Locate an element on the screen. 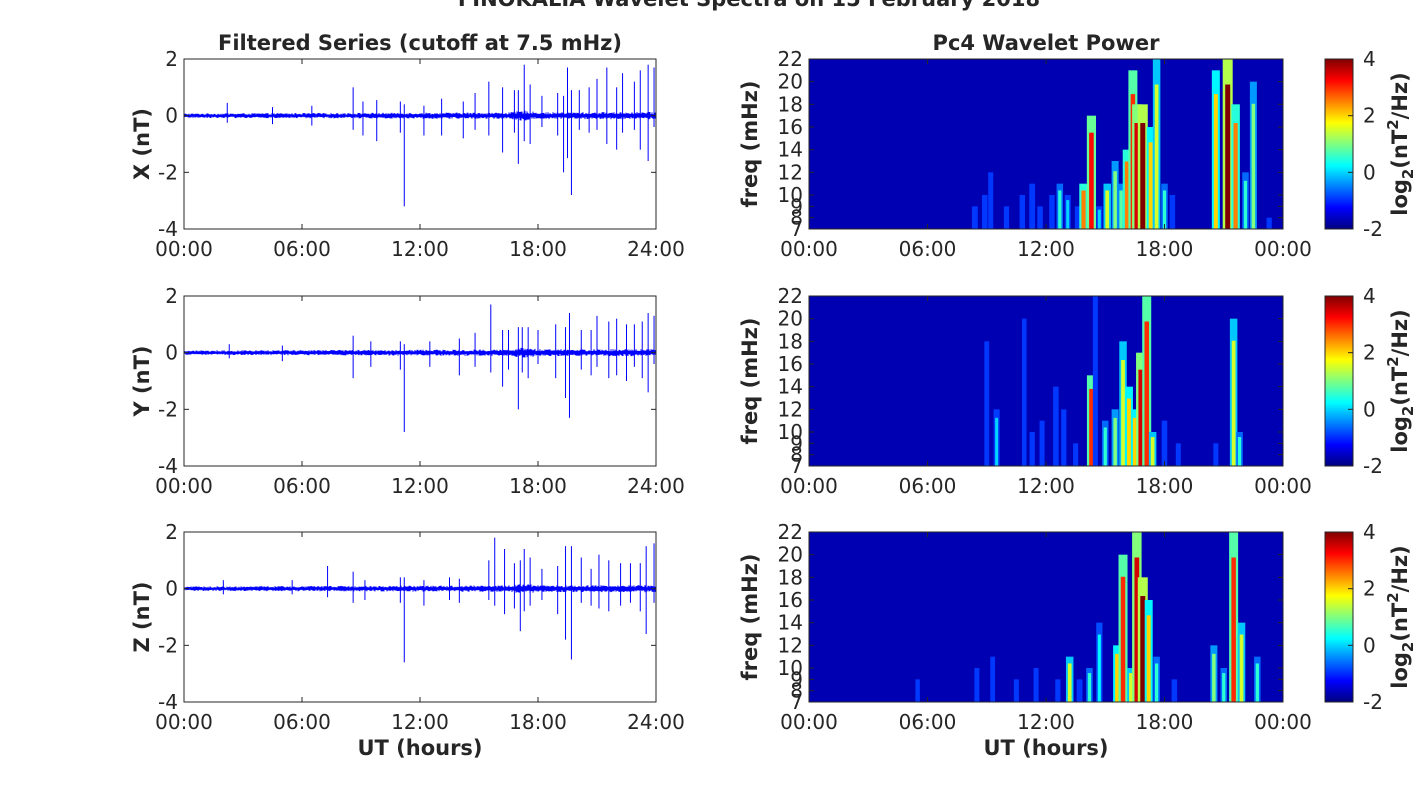 The width and height of the screenshot is (1418, 788). x-series-title: Filtered Series (cutoff at 7.5 mHz) is located at coordinates (420, 43).